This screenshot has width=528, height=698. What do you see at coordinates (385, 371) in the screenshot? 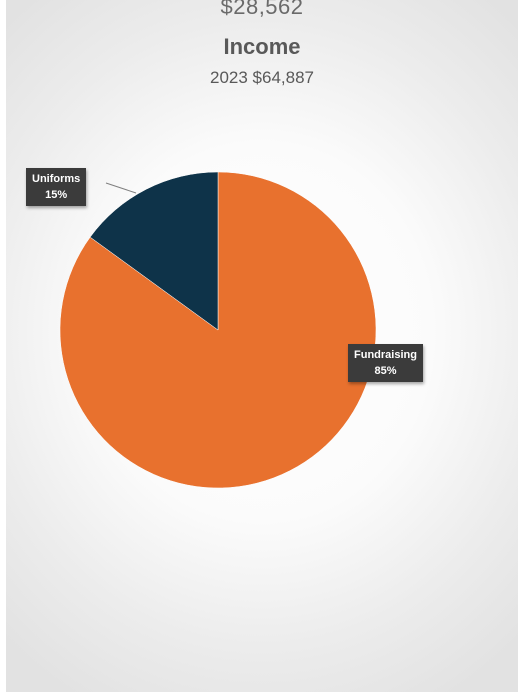
I see `fundraising-label-value: 85%` at bounding box center [385, 371].